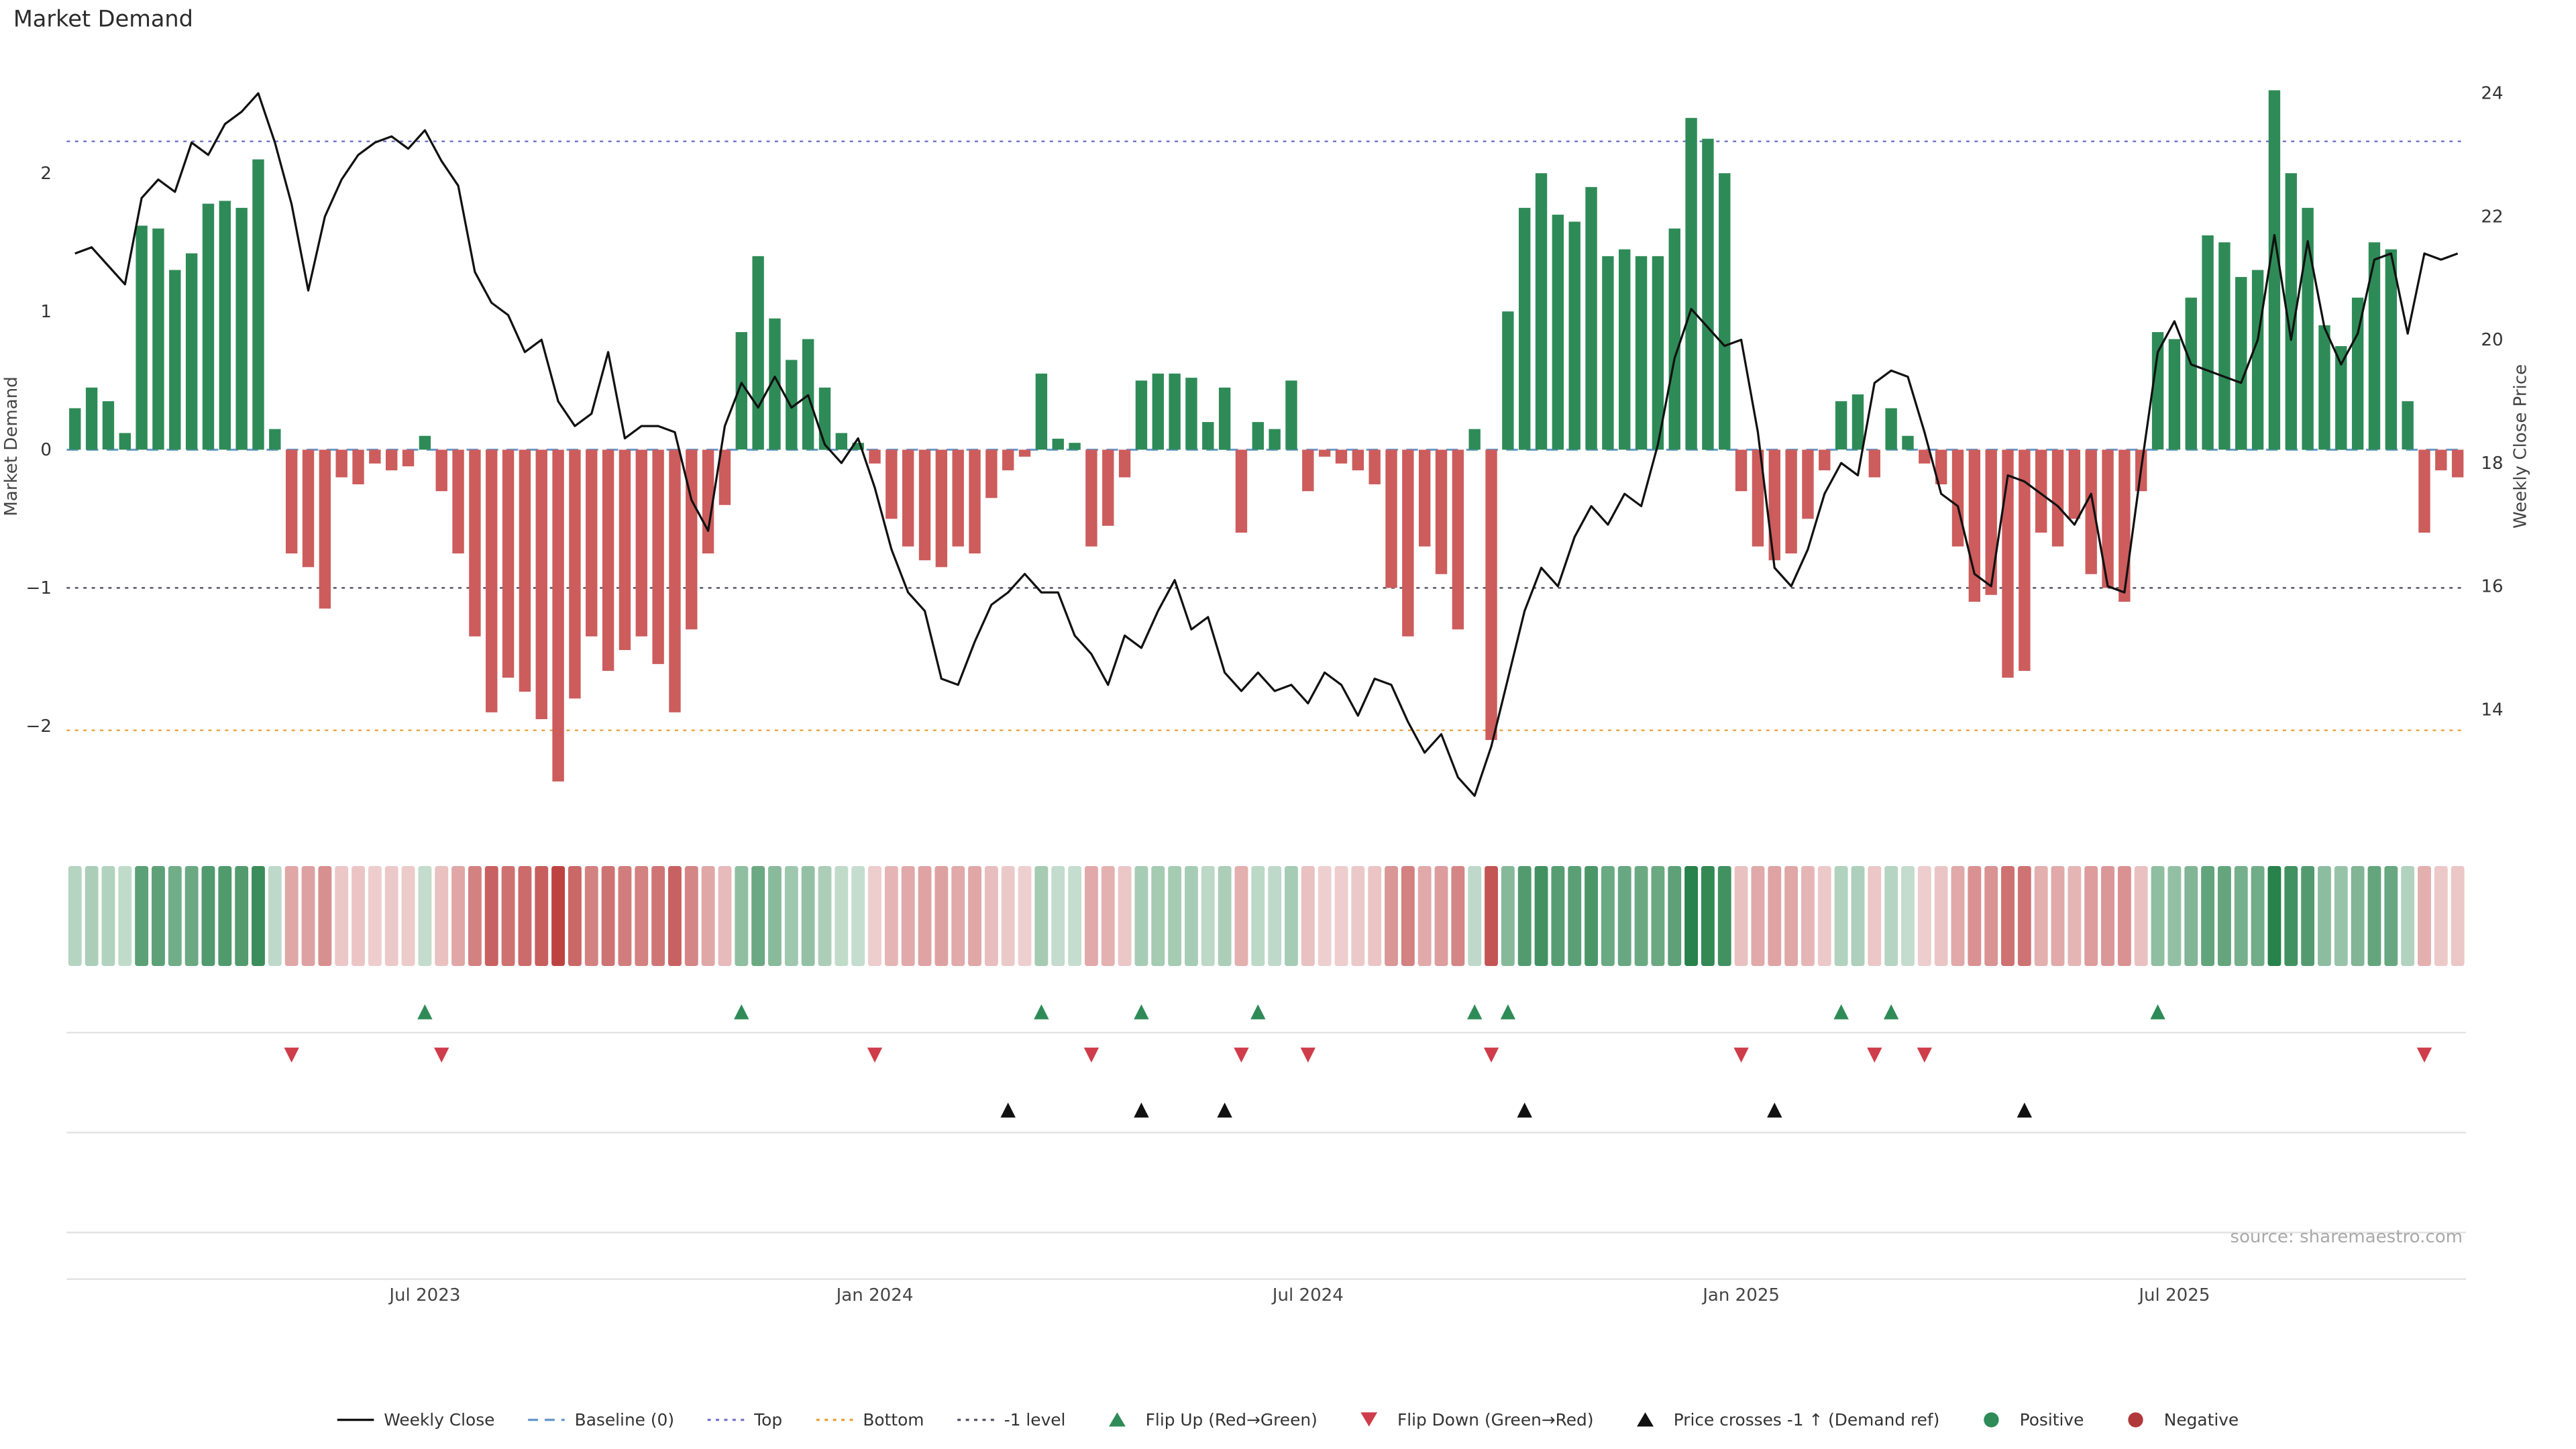  Describe the element at coordinates (1645, 1419) in the screenshot. I see `triangle-up-icon` at that location.